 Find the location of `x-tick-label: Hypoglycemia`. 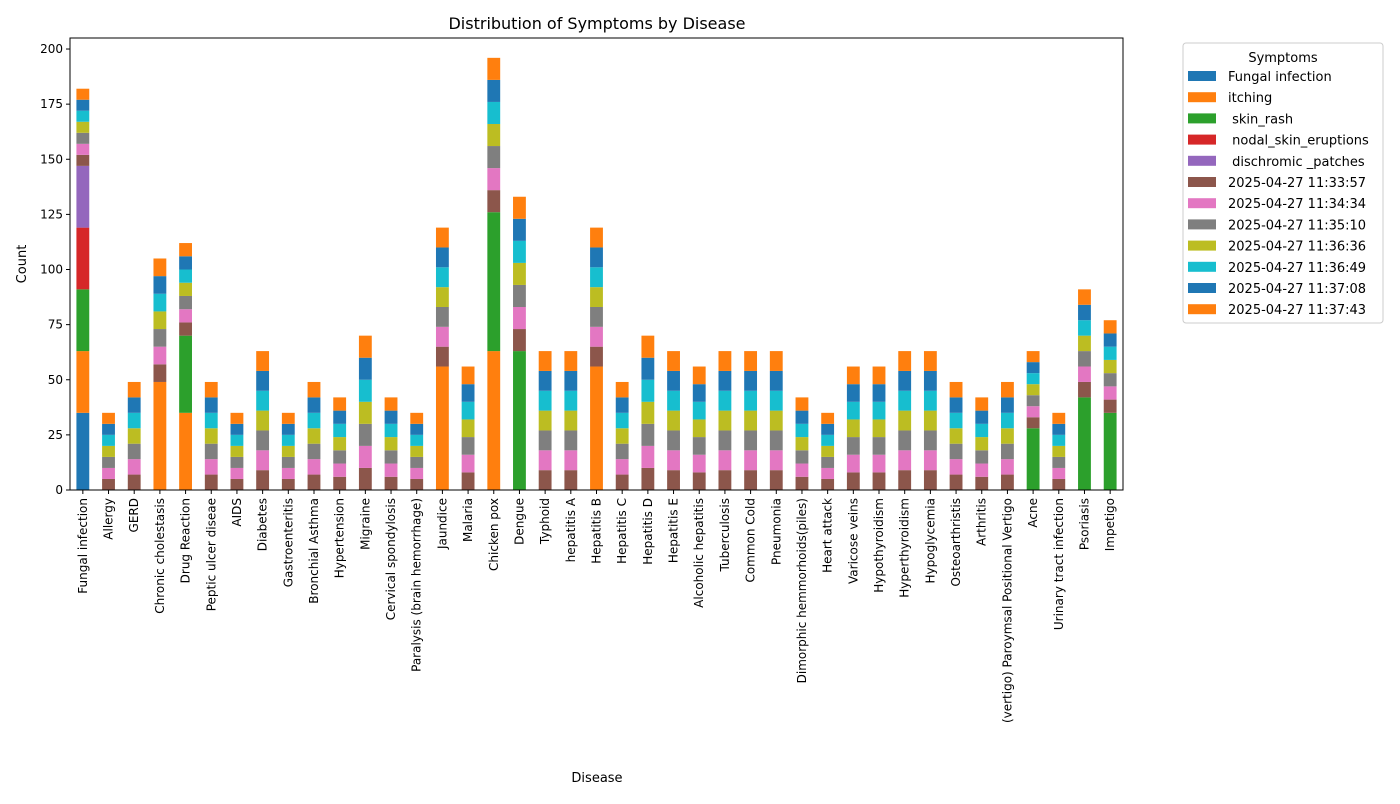

x-tick-label: Hypoglycemia is located at coordinates (930, 541).